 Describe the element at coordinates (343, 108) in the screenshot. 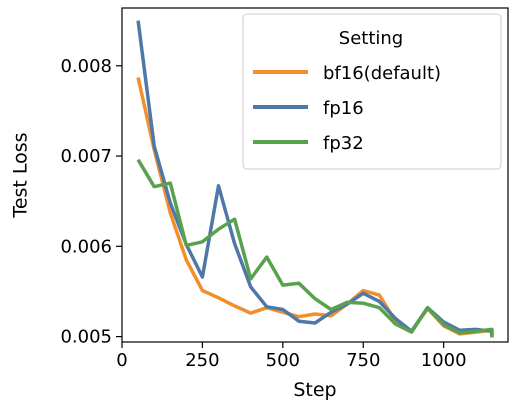

I see `legend-label: fp16` at that location.